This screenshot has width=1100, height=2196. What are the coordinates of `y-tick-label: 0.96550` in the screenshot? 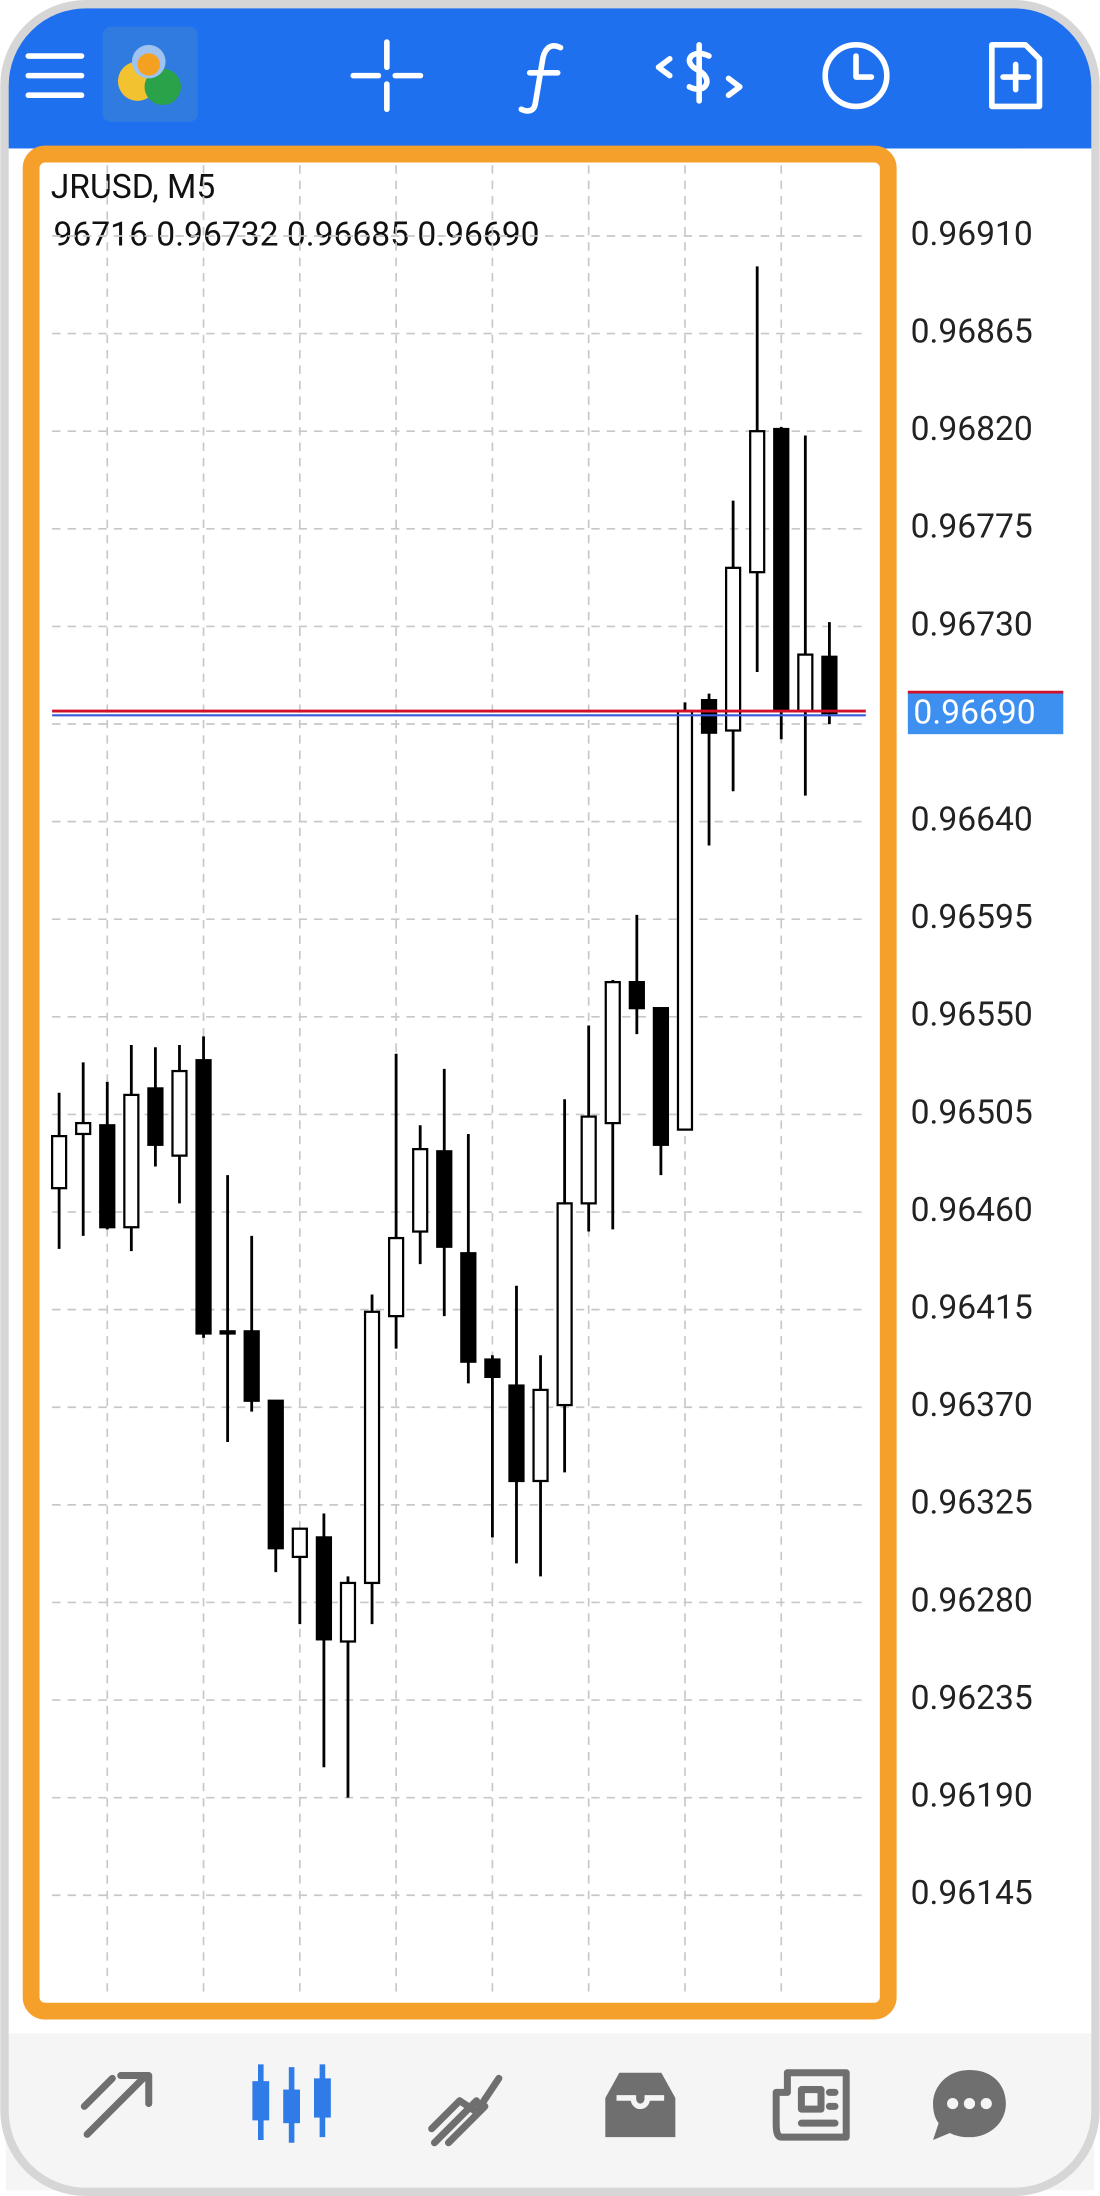 It's located at (972, 1015).